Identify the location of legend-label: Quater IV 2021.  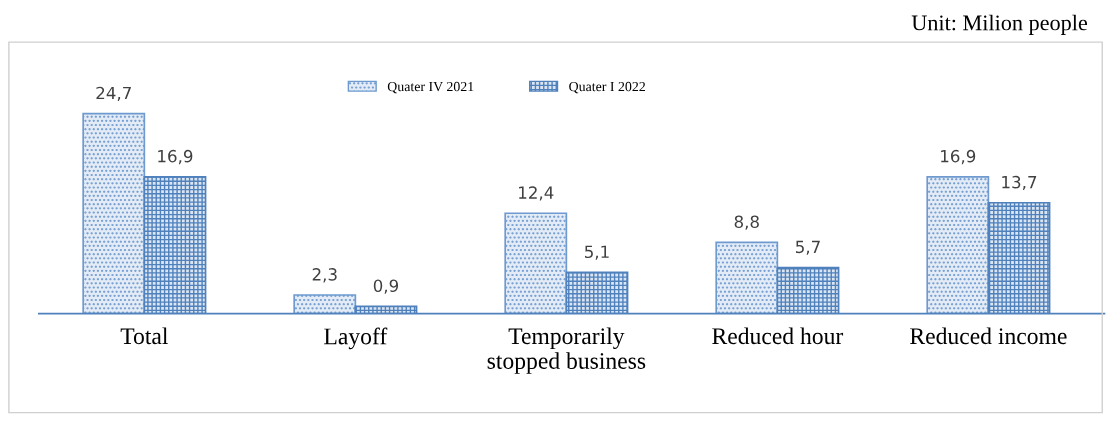
(430, 87).